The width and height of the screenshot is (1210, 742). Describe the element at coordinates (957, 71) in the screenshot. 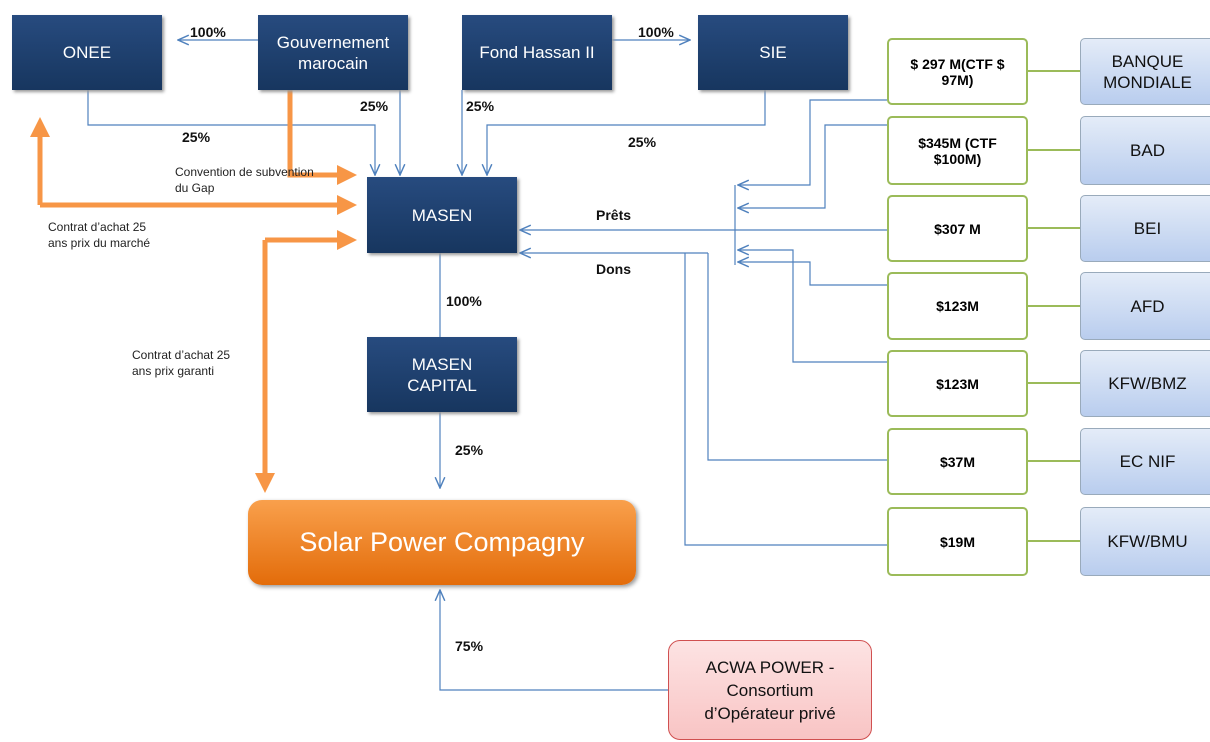

I see `lender-amount: $ 297 M(CTF $ 97M)` at that location.